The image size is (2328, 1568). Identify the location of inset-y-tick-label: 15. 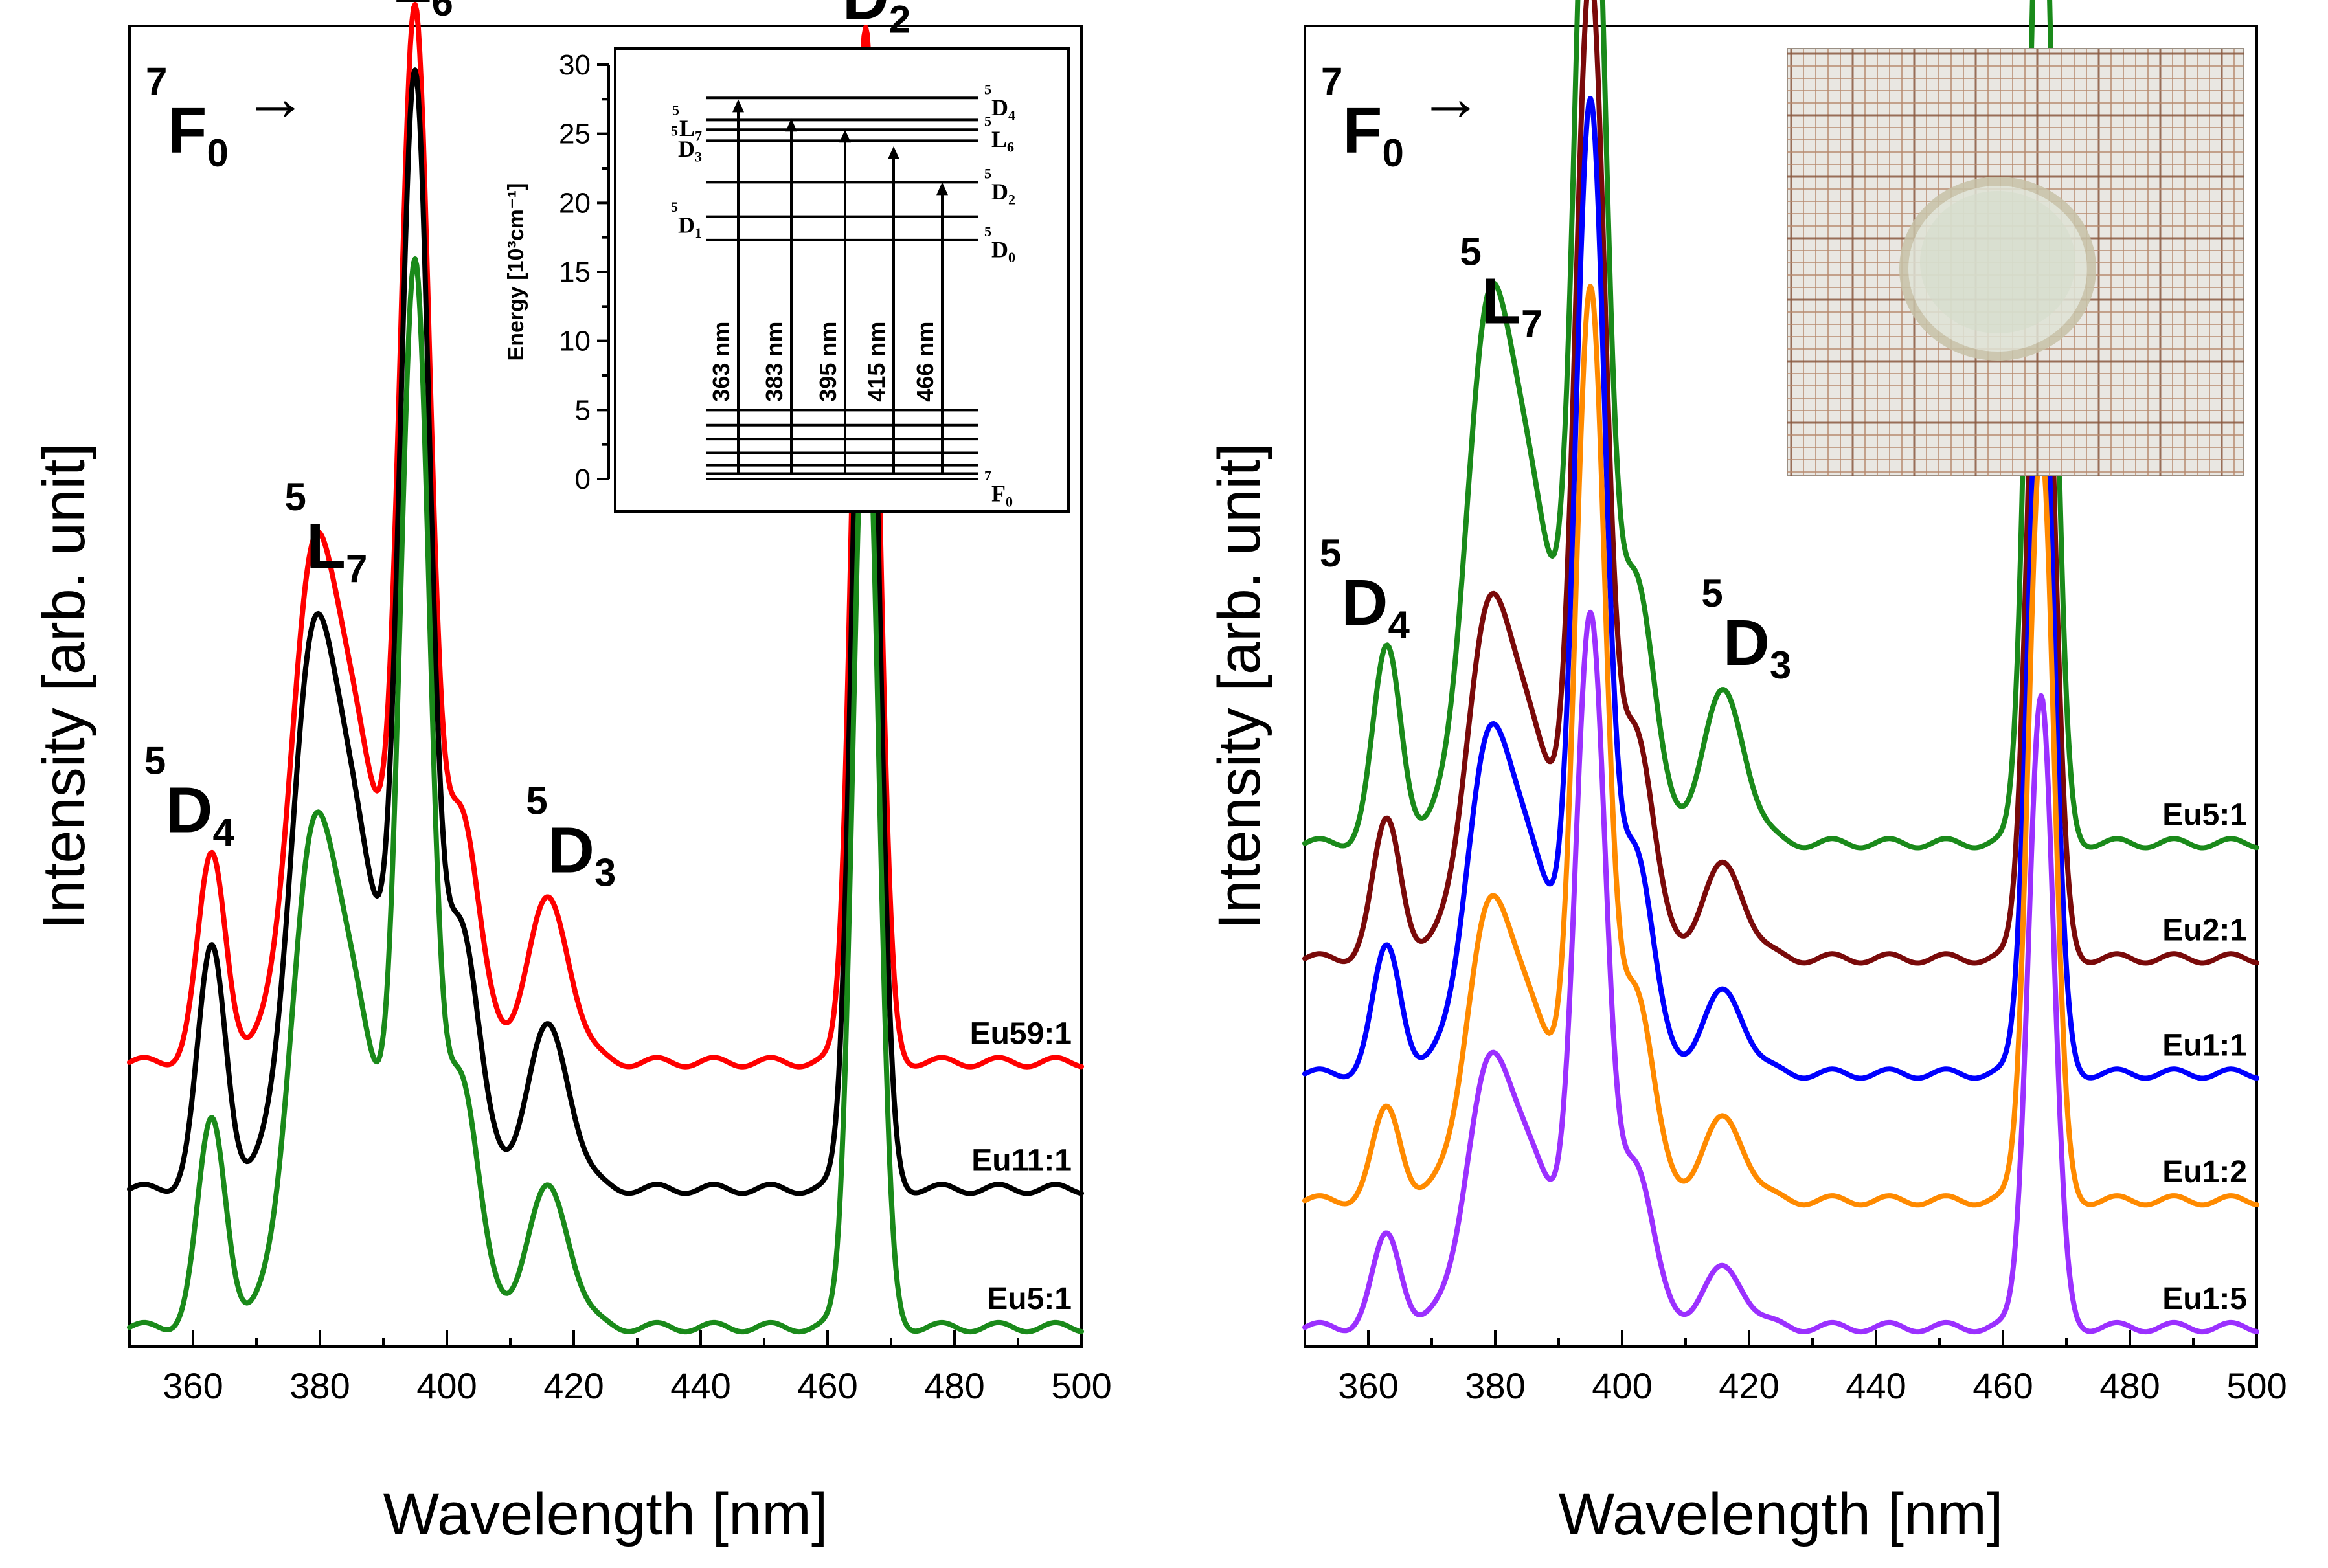
(575, 272).